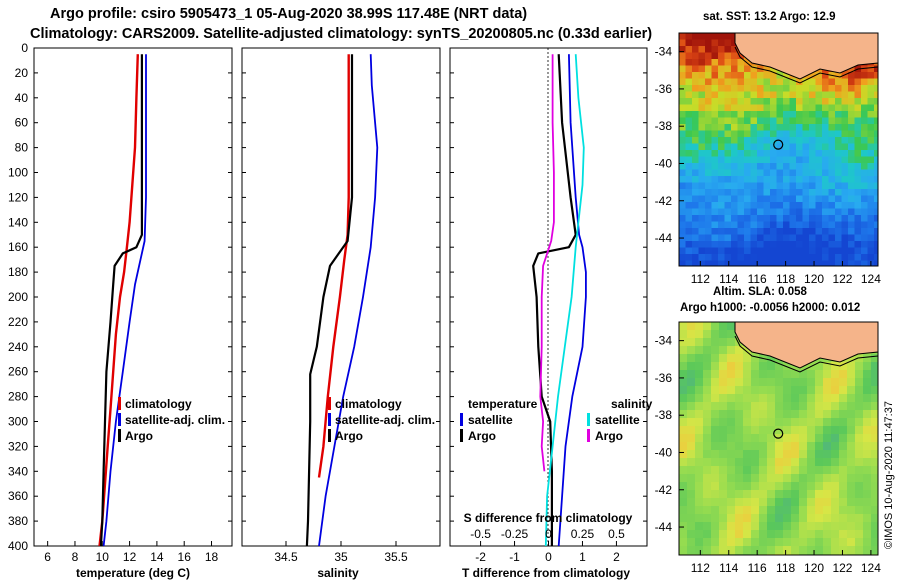  What do you see at coordinates (18, 471) in the screenshot?
I see `depth-tick-label: 340` at bounding box center [18, 471].